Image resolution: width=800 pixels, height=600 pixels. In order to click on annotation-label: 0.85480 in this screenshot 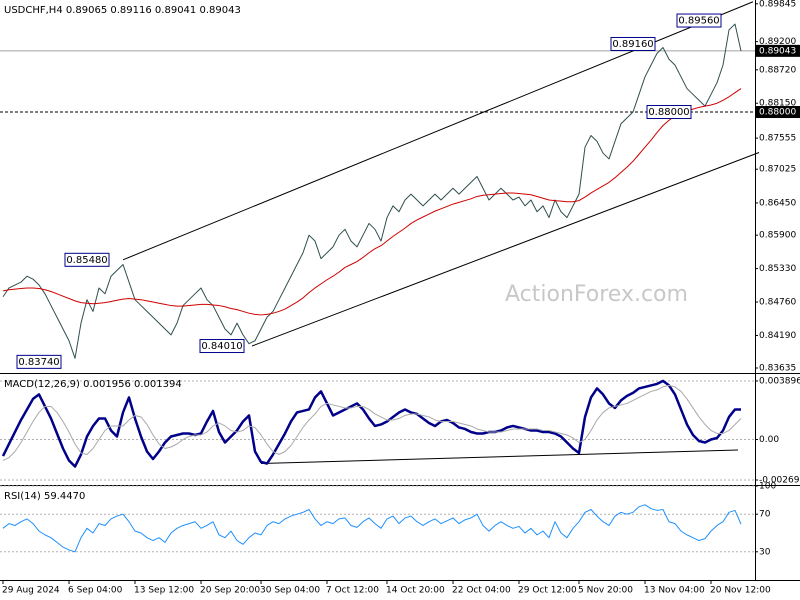, I will do `click(86, 260)`.